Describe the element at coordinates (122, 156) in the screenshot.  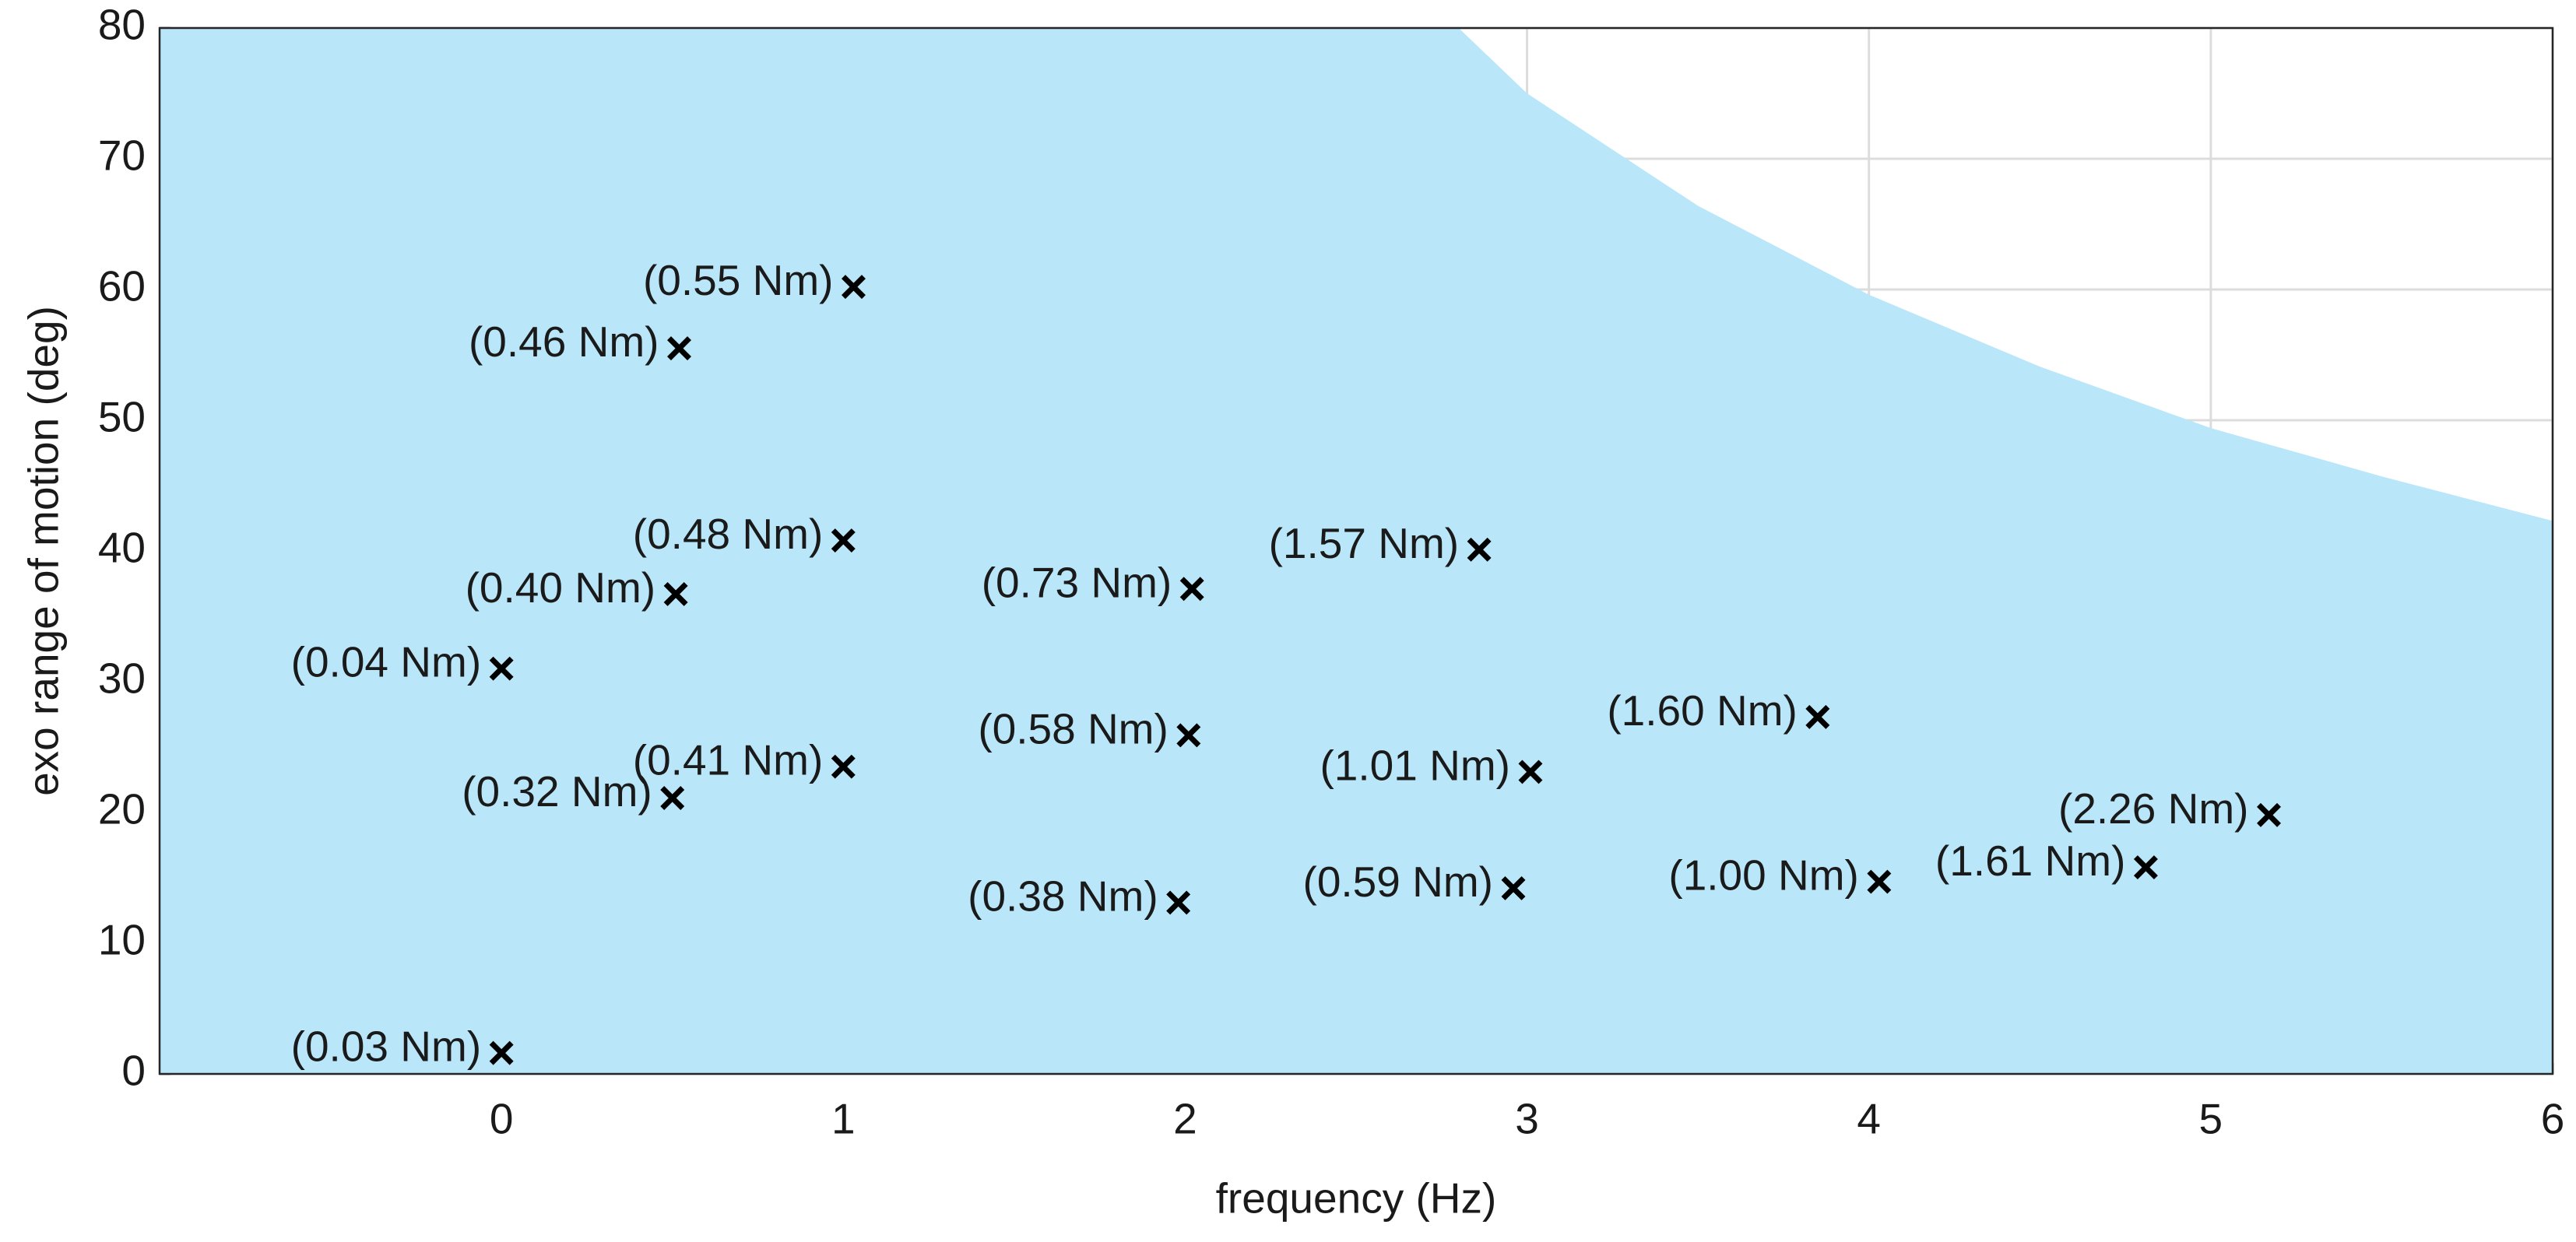
I see `y-tick-label: 70` at that location.